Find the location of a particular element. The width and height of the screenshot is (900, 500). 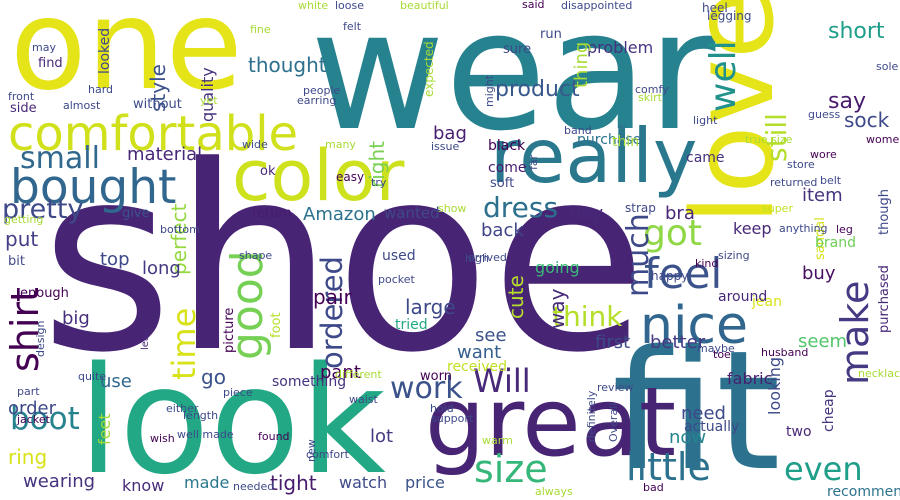

word-may: may is located at coordinates (44, 47).